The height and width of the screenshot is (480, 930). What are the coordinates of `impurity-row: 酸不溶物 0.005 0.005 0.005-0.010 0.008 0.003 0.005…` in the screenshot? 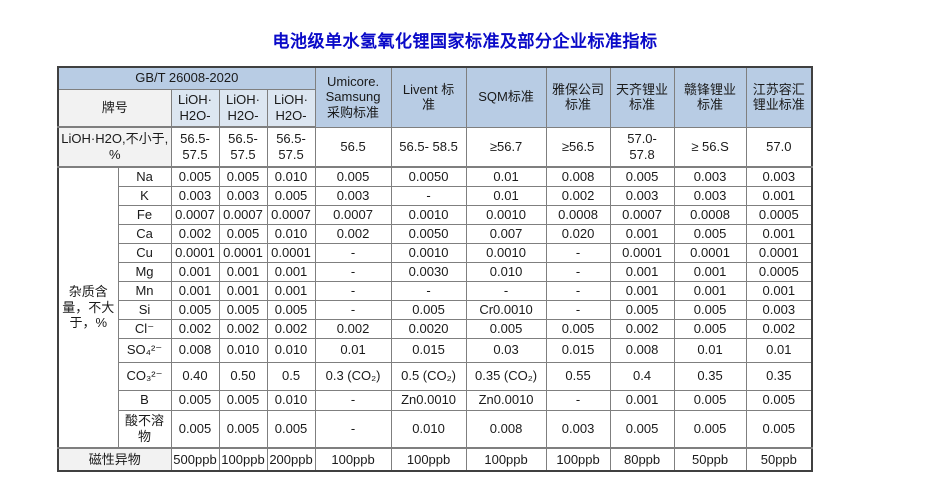 It's located at (435, 429).